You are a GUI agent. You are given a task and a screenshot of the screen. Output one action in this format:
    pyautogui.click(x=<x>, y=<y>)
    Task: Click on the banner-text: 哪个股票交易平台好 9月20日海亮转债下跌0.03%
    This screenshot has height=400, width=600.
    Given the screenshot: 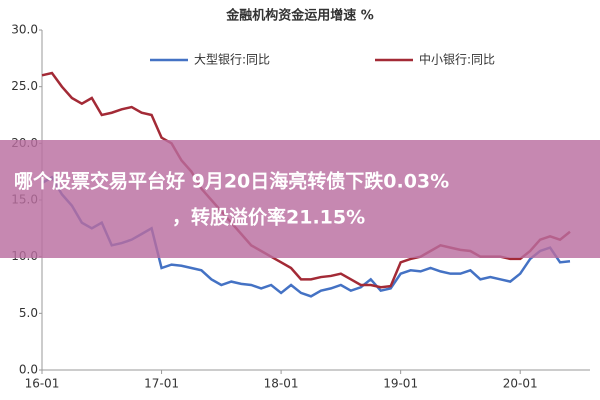 What is the action you would take?
    pyautogui.click(x=231, y=181)
    